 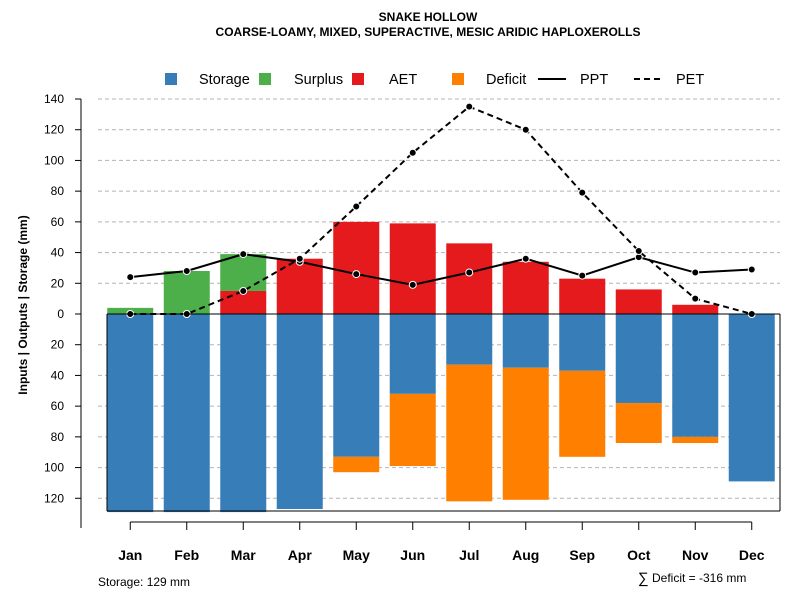 I want to click on x-tick-label: Dec, so click(x=752, y=555).